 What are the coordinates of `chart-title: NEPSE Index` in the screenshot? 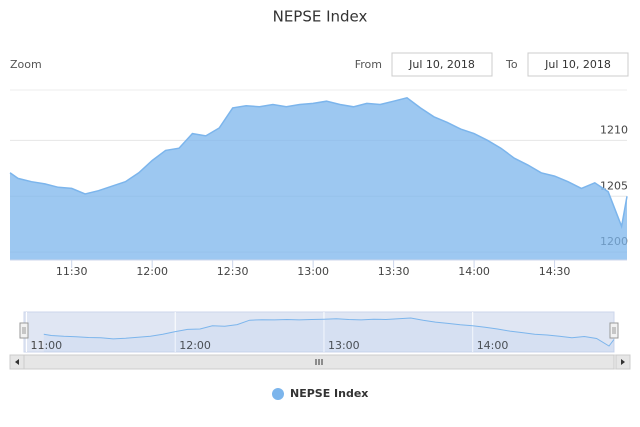 It's located at (320, 17).